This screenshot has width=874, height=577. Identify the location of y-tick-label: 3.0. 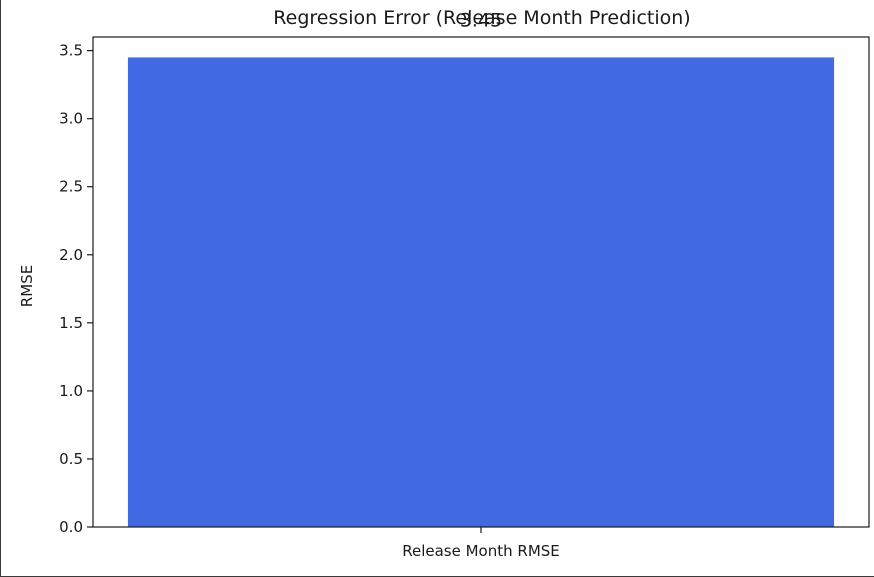
(71, 119).